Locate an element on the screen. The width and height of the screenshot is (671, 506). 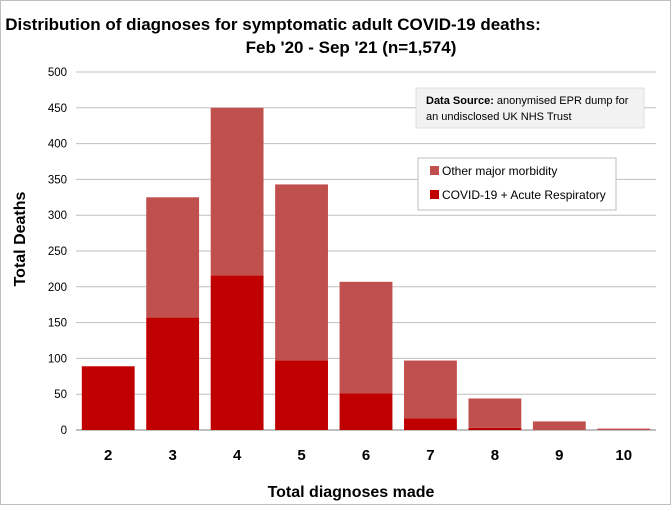
legend-label-covid-acute: COVID-19 + Acute Respiratory is located at coordinates (524, 195).